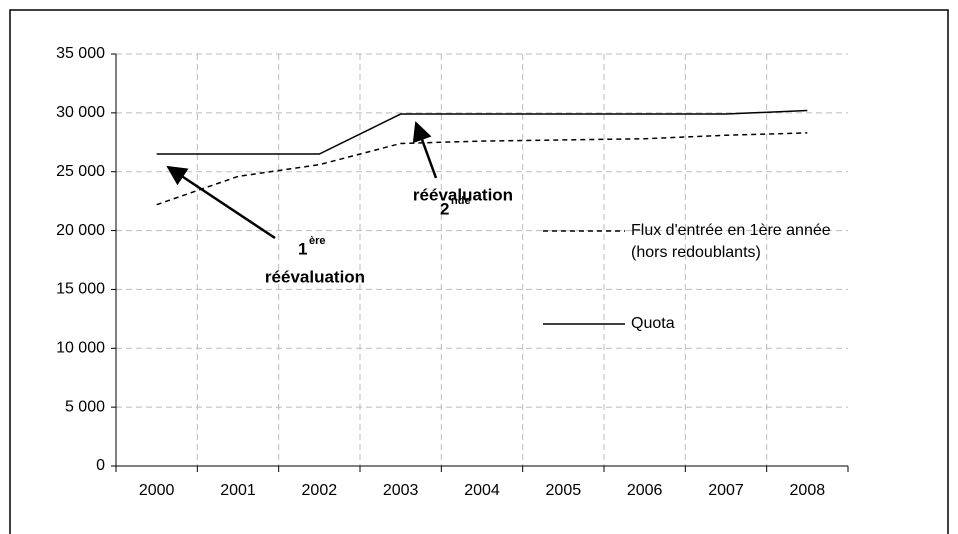 The height and width of the screenshot is (534, 958). I want to click on y-tick-label: 25 000, so click(80, 171).